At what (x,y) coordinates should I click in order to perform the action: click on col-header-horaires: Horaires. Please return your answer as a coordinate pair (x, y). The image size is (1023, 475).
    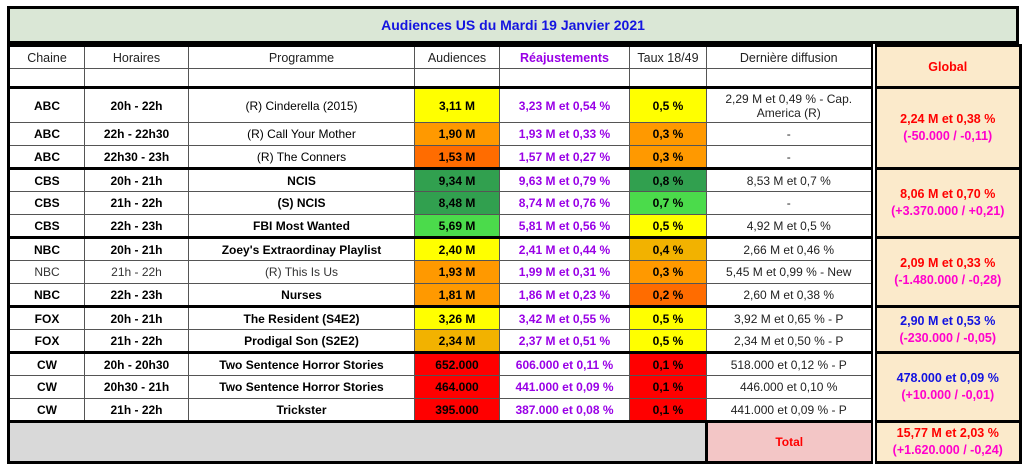
    Looking at the image, I should click on (136, 57).